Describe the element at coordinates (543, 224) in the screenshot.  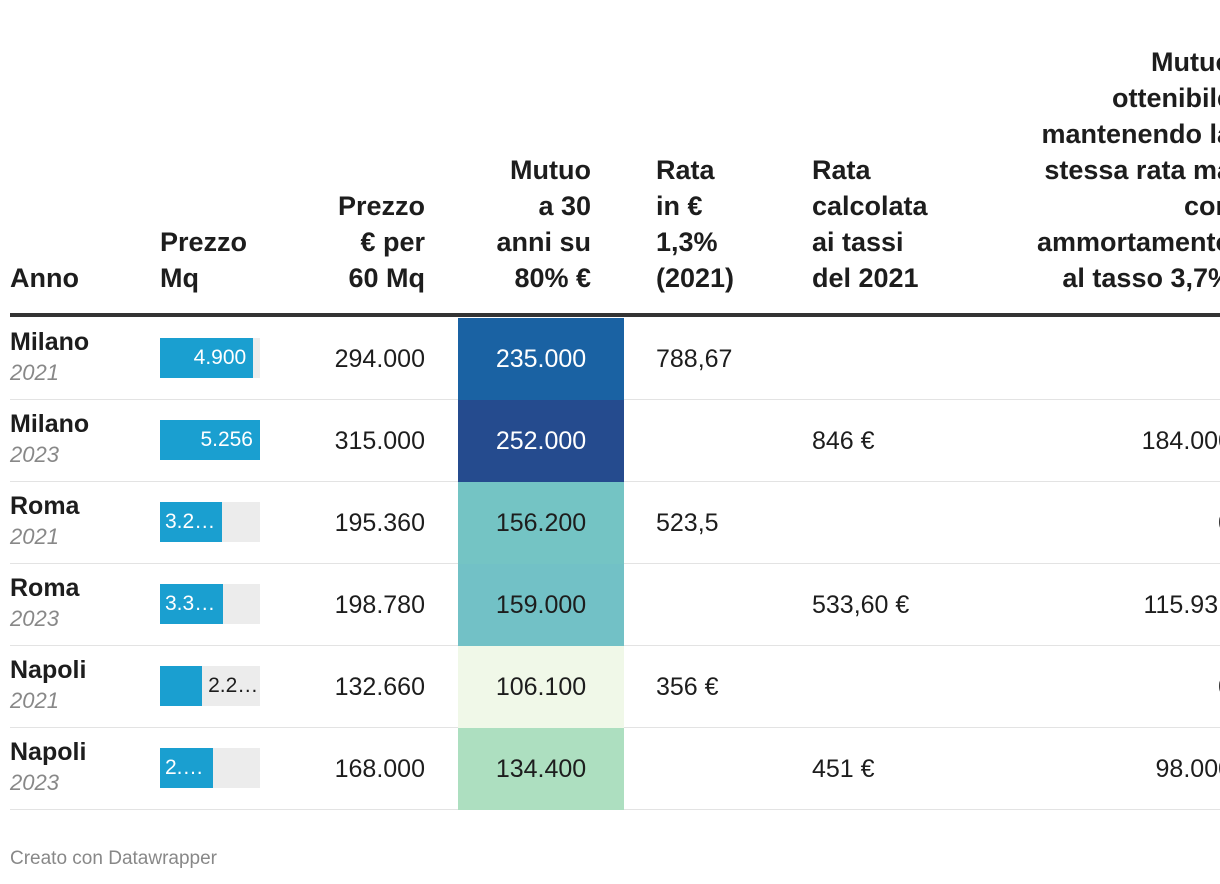
I see `column-header: Mutuo a 30 anni su 80% €` at that location.